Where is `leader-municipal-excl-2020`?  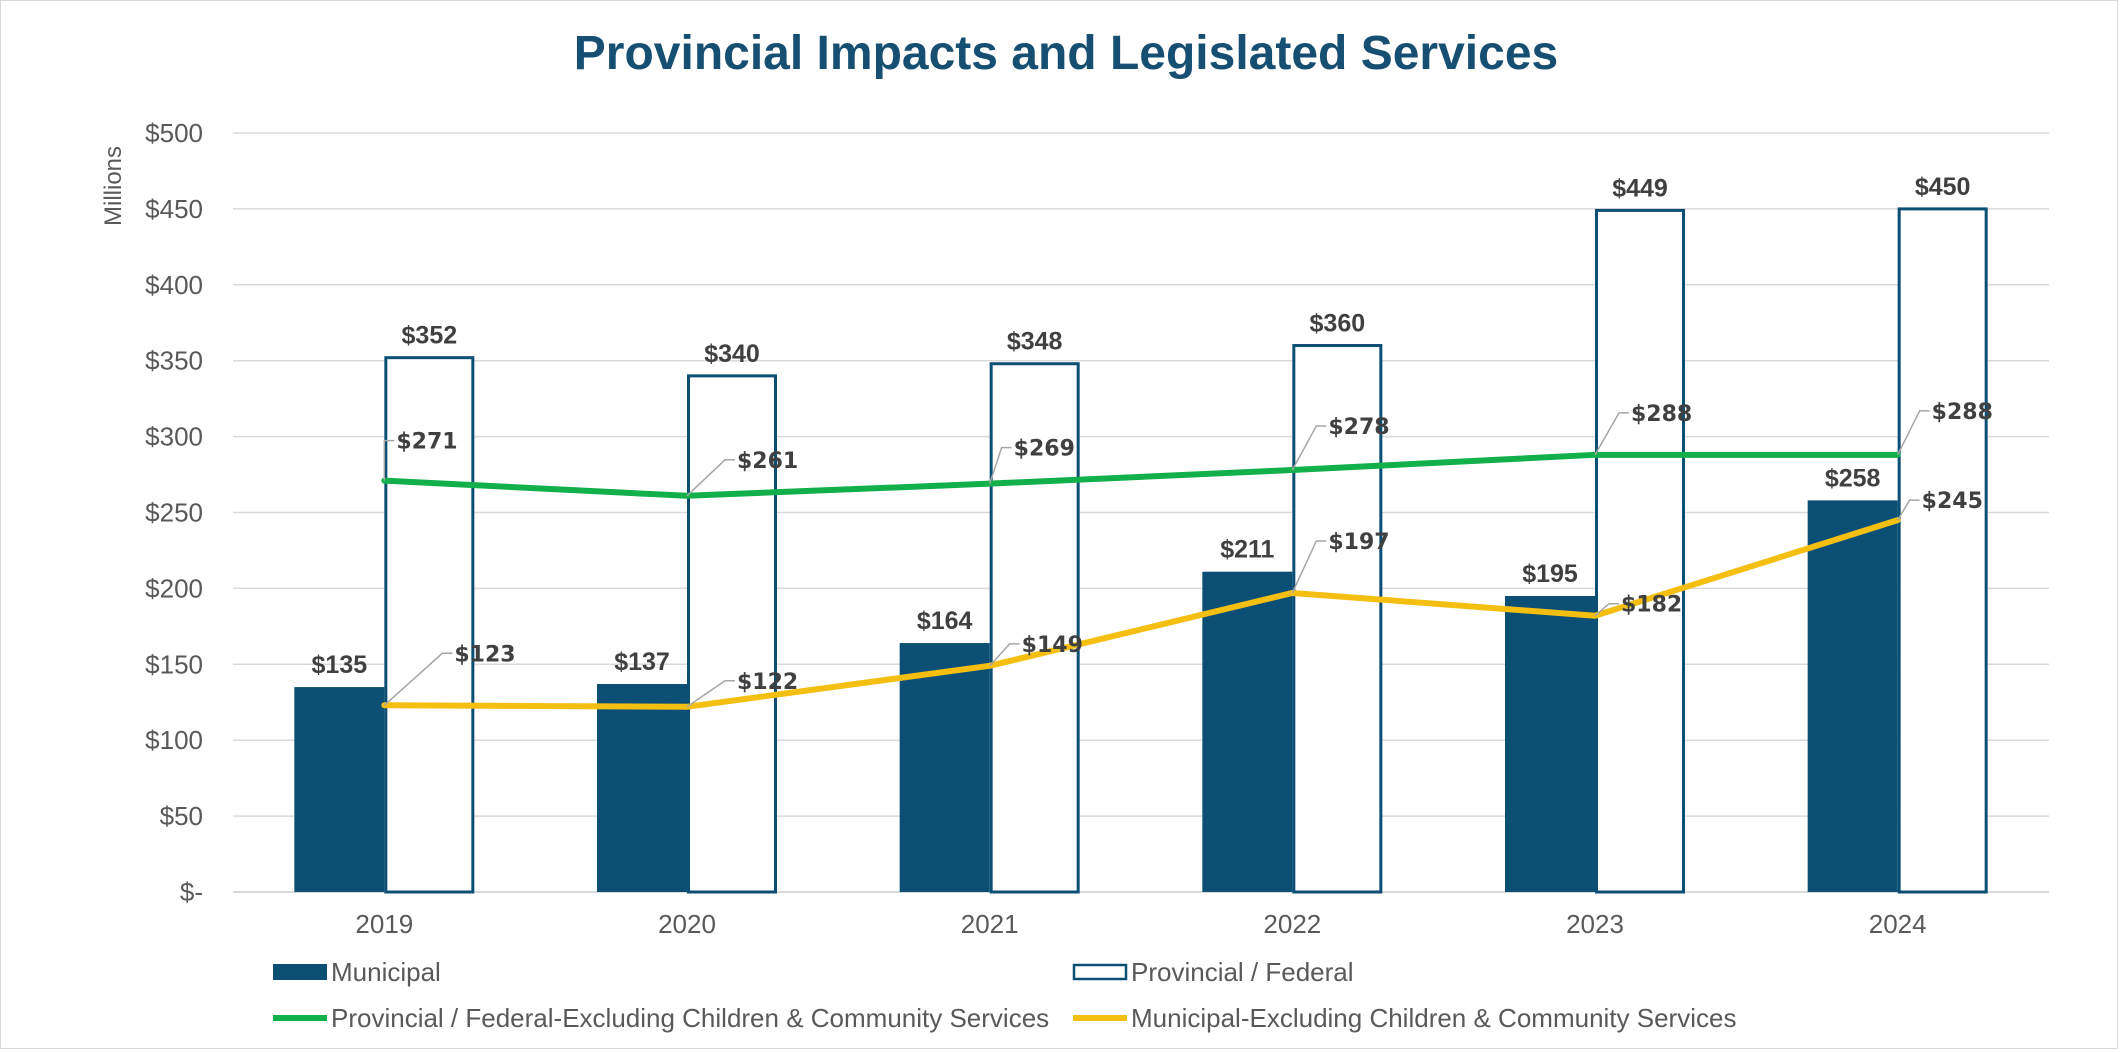 leader-municipal-excl-2020 is located at coordinates (710, 694).